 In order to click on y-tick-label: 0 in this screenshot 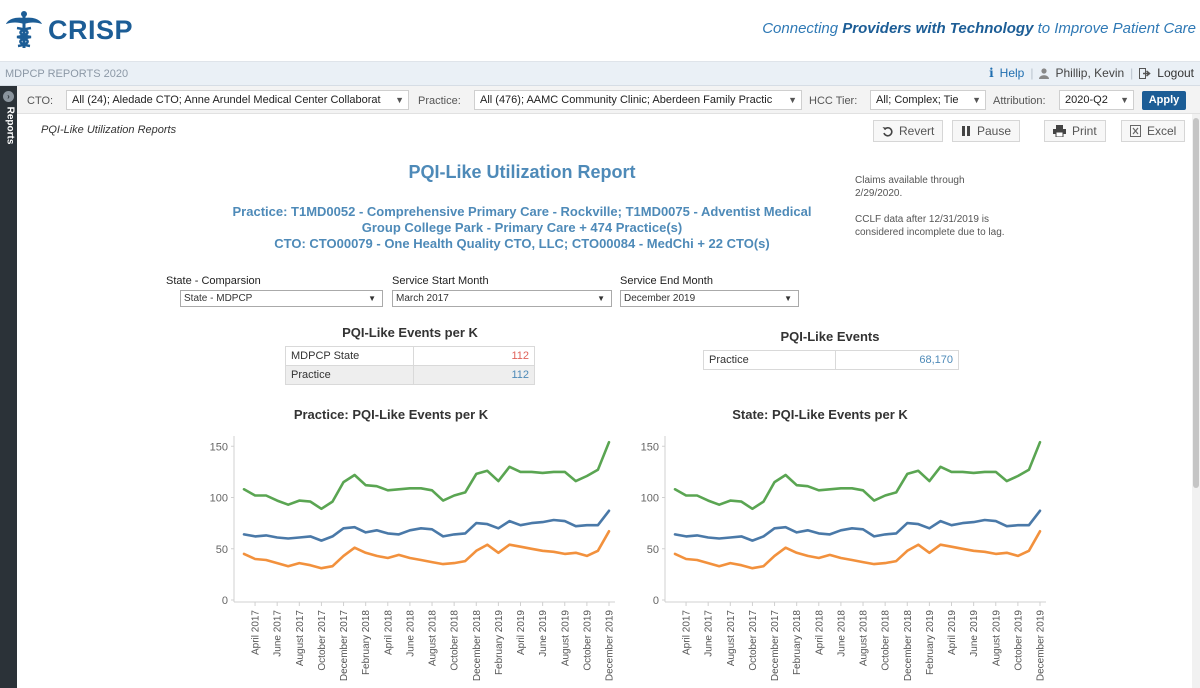, I will do `click(225, 601)`.